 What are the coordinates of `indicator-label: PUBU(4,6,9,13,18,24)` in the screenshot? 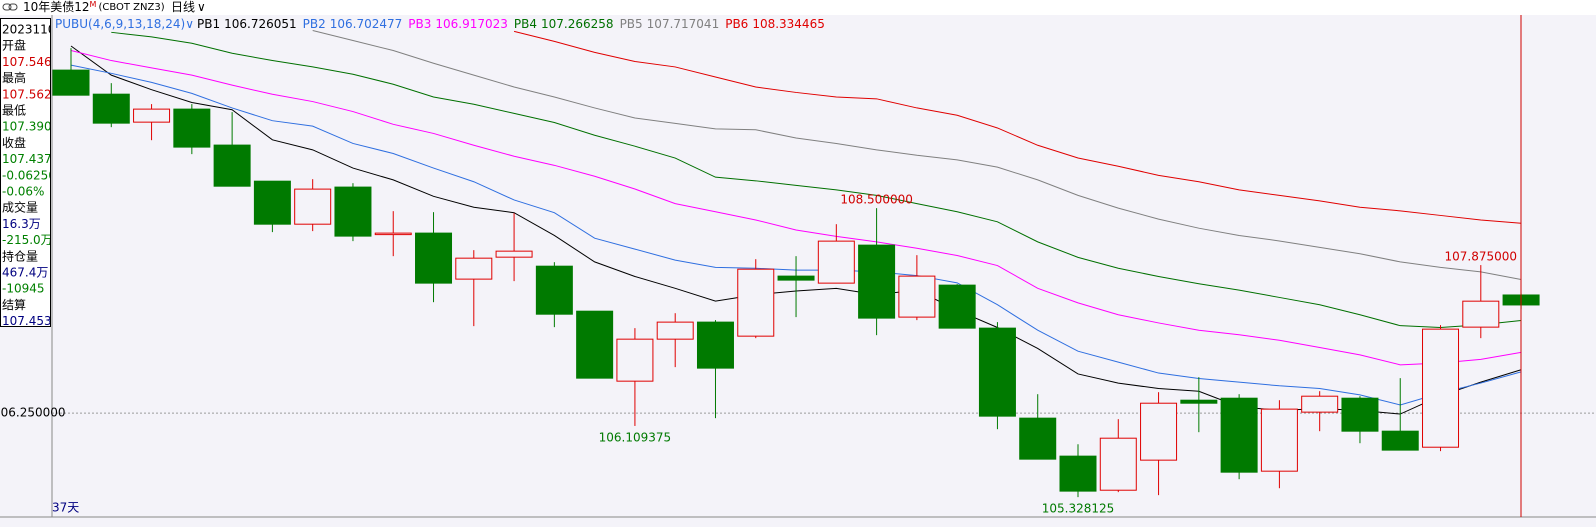 It's located at (120, 24).